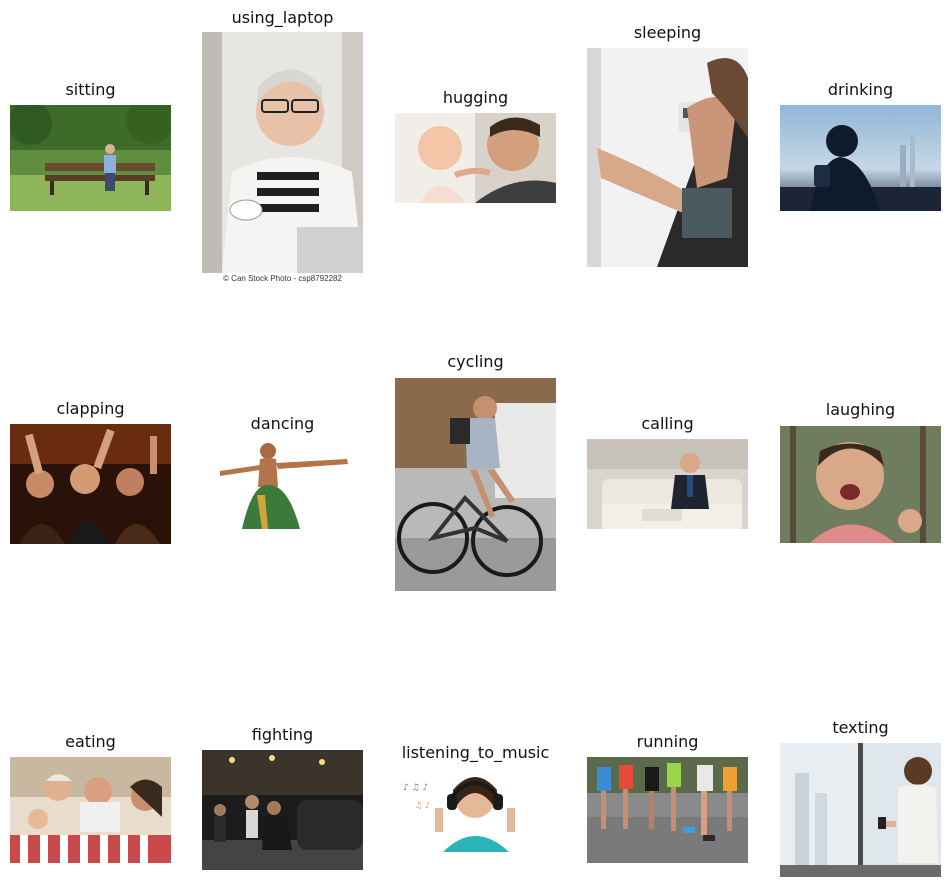 The image size is (950, 887). What do you see at coordinates (667, 157) in the screenshot?
I see `photo-sleeping` at bounding box center [667, 157].